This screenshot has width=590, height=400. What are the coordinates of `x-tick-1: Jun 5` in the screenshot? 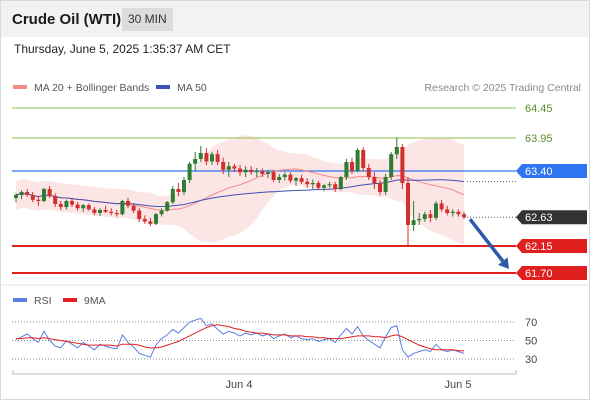 It's located at (458, 385).